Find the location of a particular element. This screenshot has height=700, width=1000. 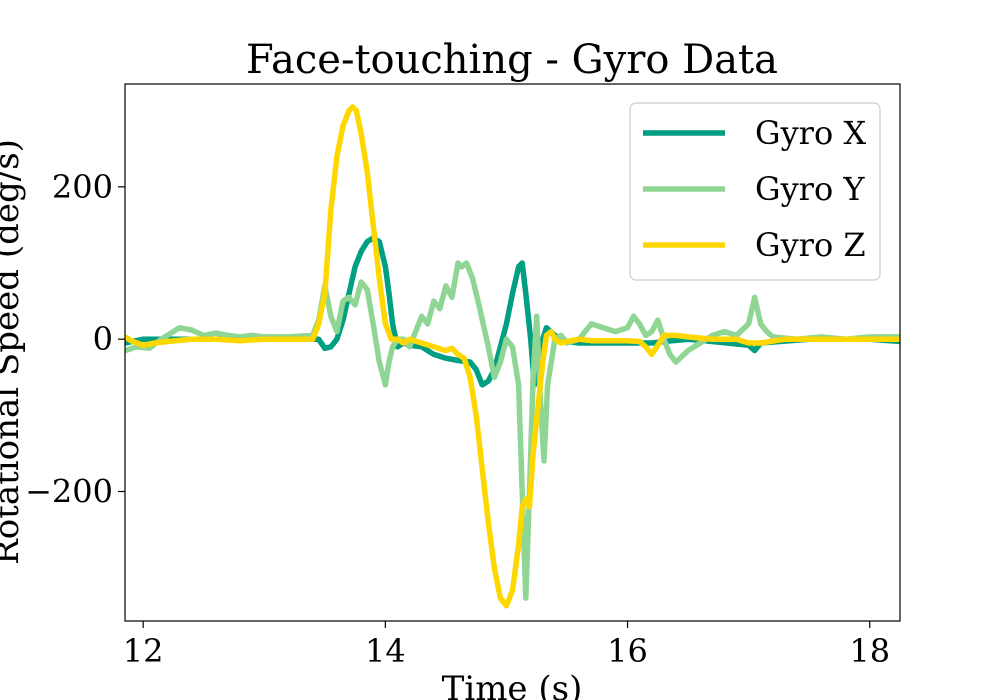

legend: Gyro X Gyro Y Gyro Z is located at coordinates (755, 191).